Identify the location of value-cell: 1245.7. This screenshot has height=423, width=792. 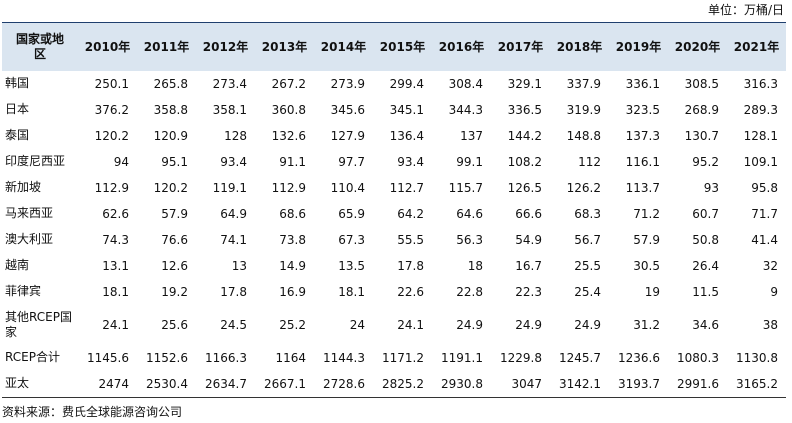
(580, 357).